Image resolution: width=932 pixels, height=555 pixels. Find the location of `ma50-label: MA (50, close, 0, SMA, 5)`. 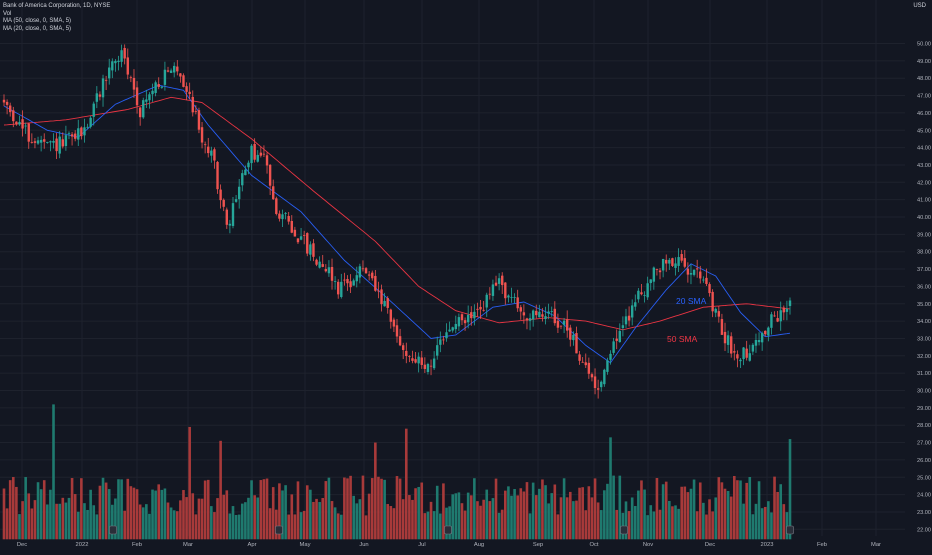

ma50-label: MA (50, close, 0, SMA, 5) is located at coordinates (37, 21).